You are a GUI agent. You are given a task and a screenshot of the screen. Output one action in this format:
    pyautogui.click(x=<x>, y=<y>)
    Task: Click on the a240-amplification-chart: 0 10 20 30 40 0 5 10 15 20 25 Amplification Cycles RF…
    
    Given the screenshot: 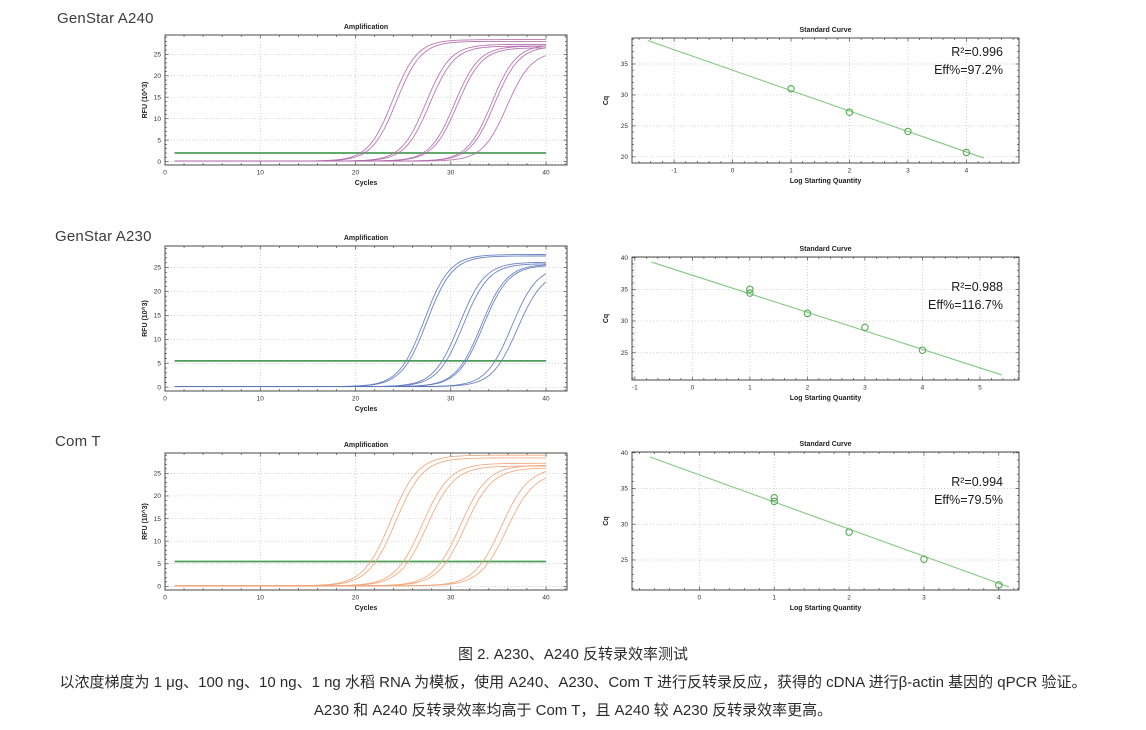 What is the action you would take?
    pyautogui.click(x=354, y=105)
    